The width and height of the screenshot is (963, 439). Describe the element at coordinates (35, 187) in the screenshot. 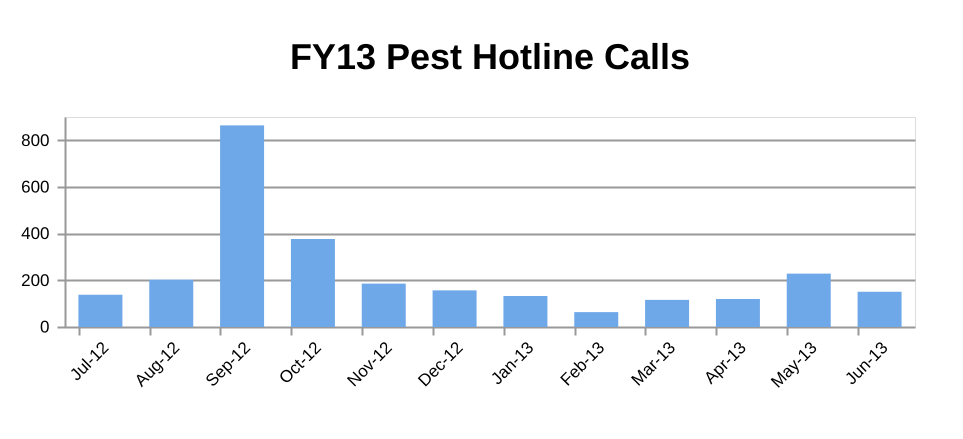

I see `y-tick-label: 600` at that location.